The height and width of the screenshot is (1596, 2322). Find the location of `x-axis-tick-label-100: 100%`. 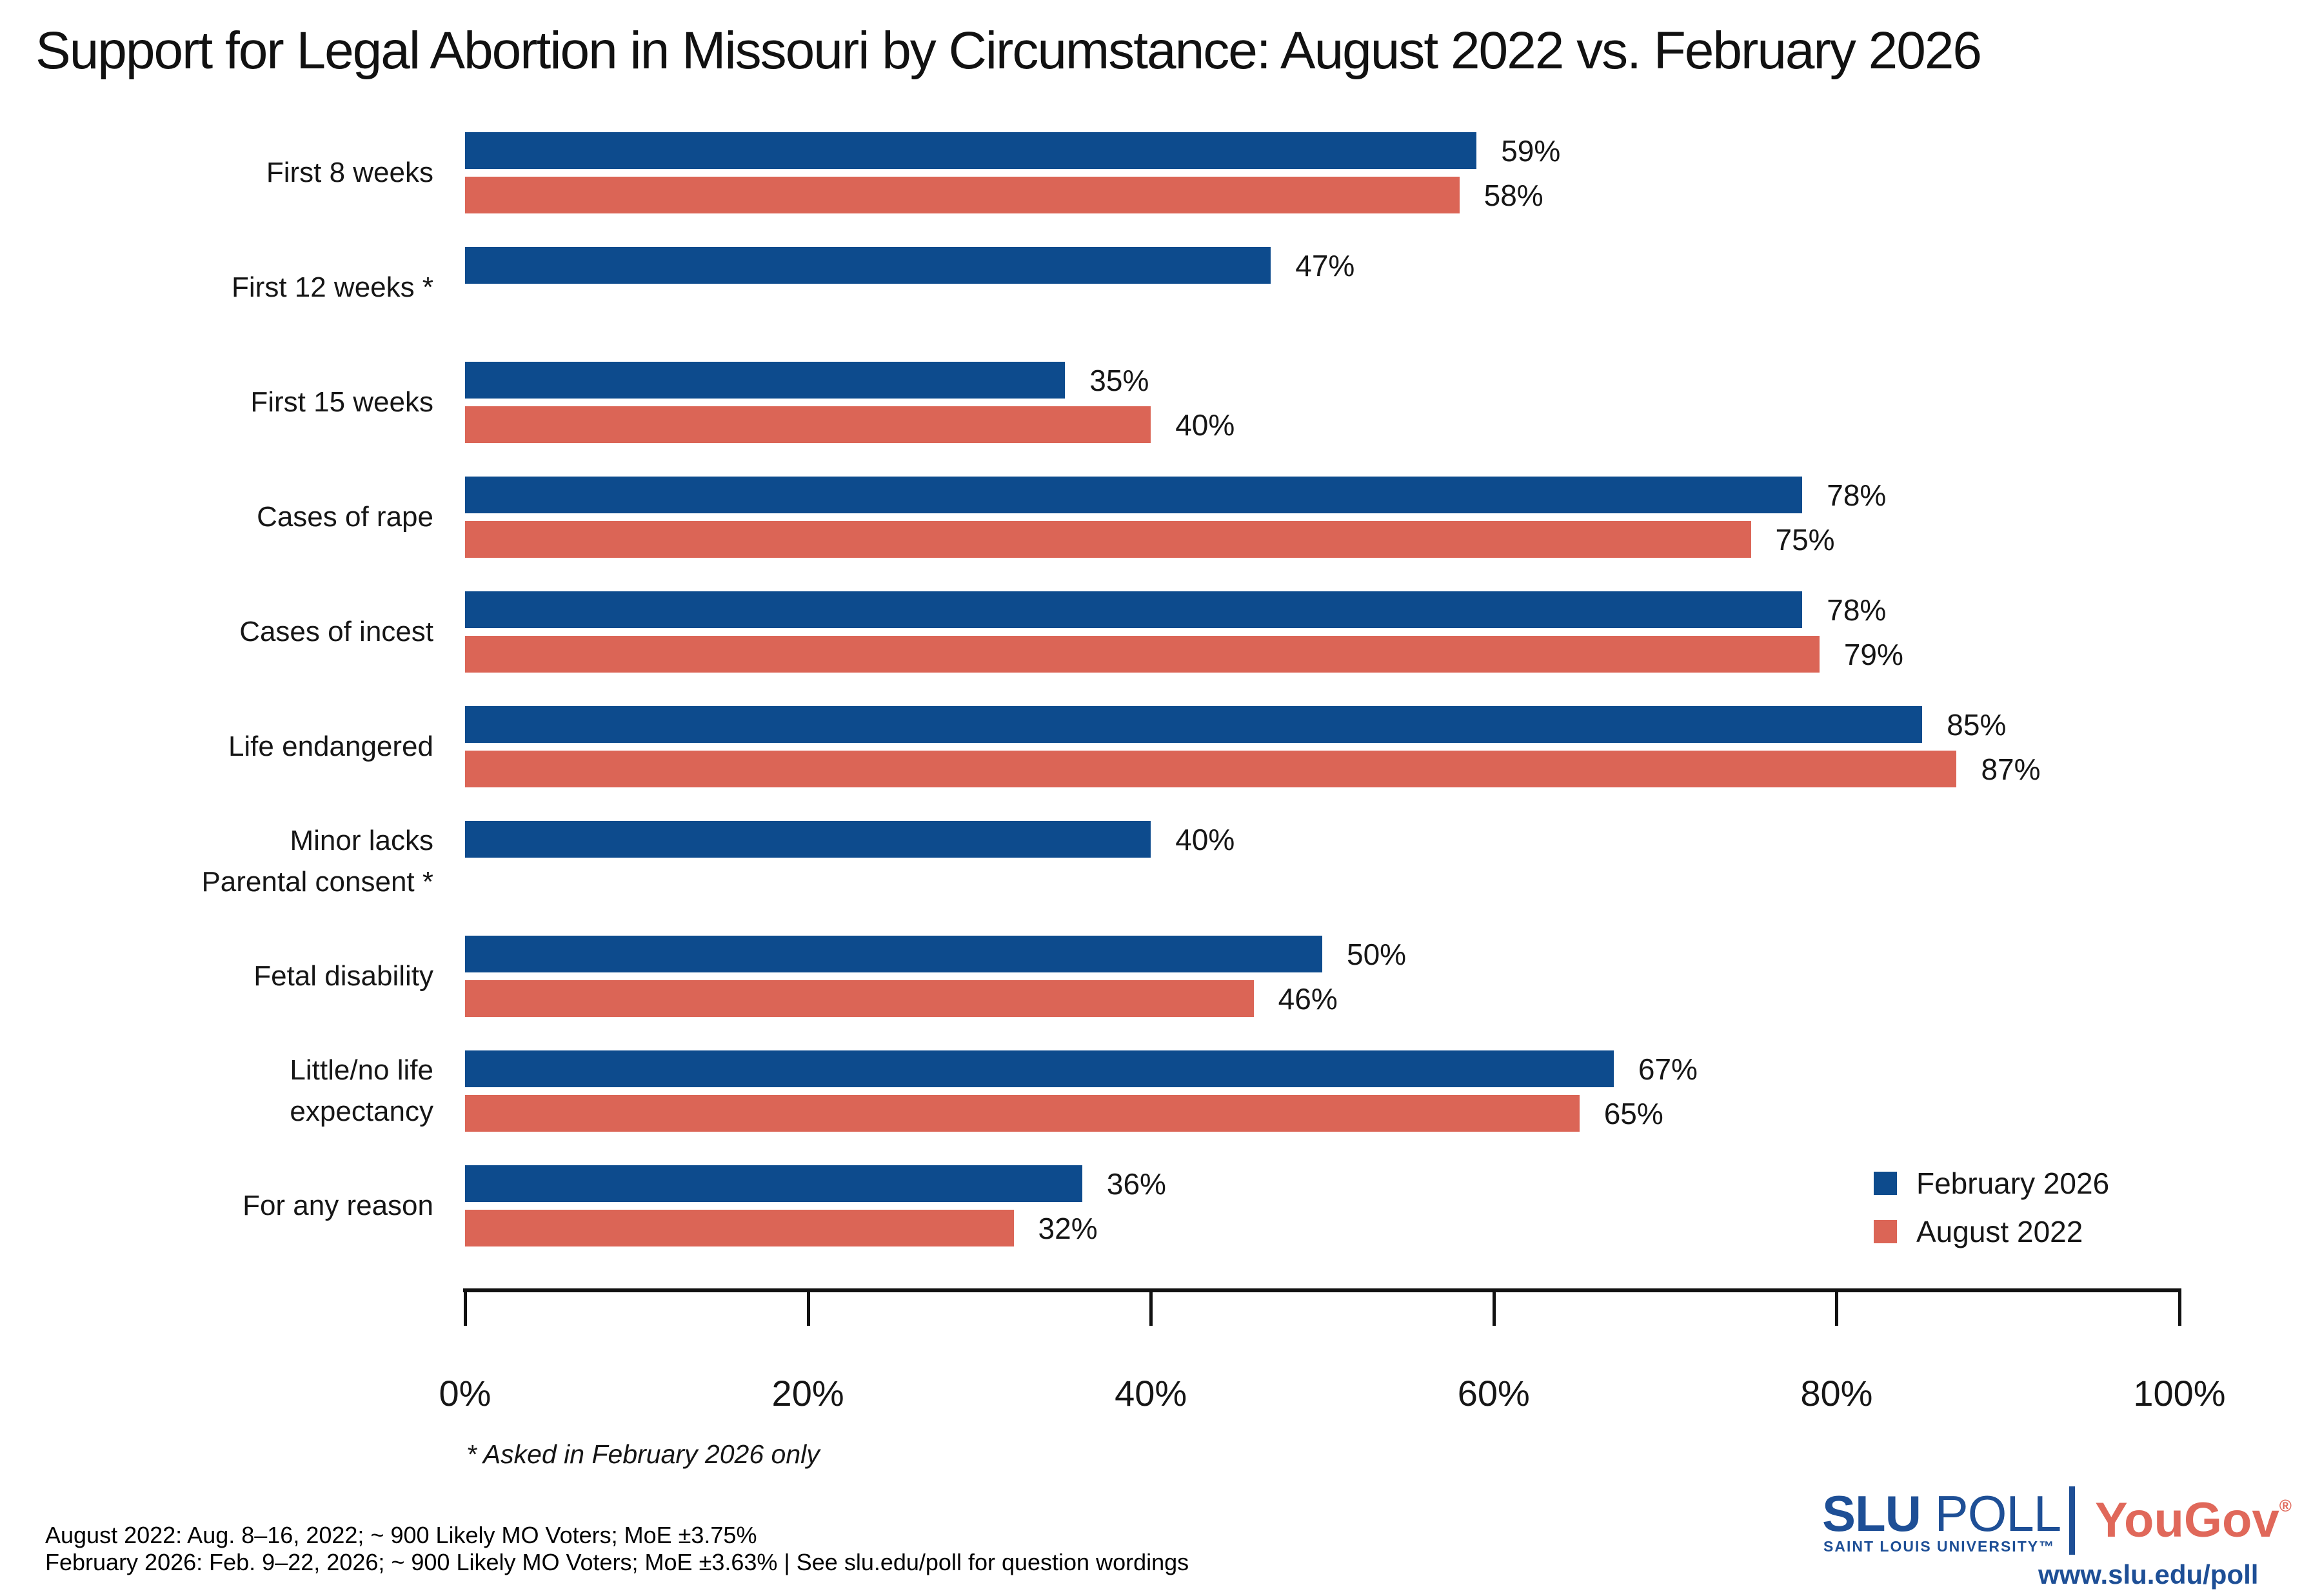

x-axis-tick-label-100: 100% is located at coordinates (2179, 1393).